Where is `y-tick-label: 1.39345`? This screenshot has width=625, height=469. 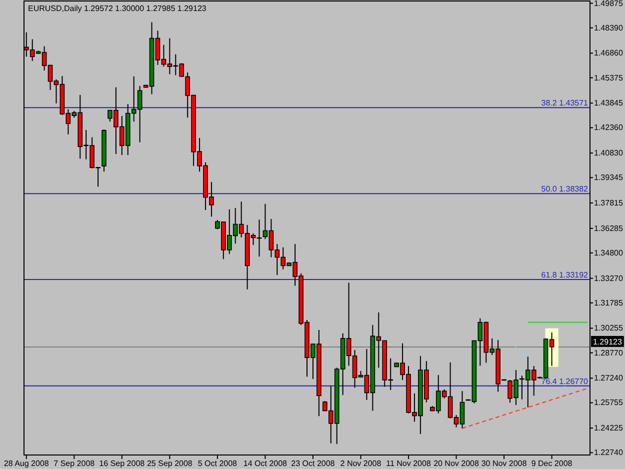
y-tick-label: 1.39345 is located at coordinates (609, 177).